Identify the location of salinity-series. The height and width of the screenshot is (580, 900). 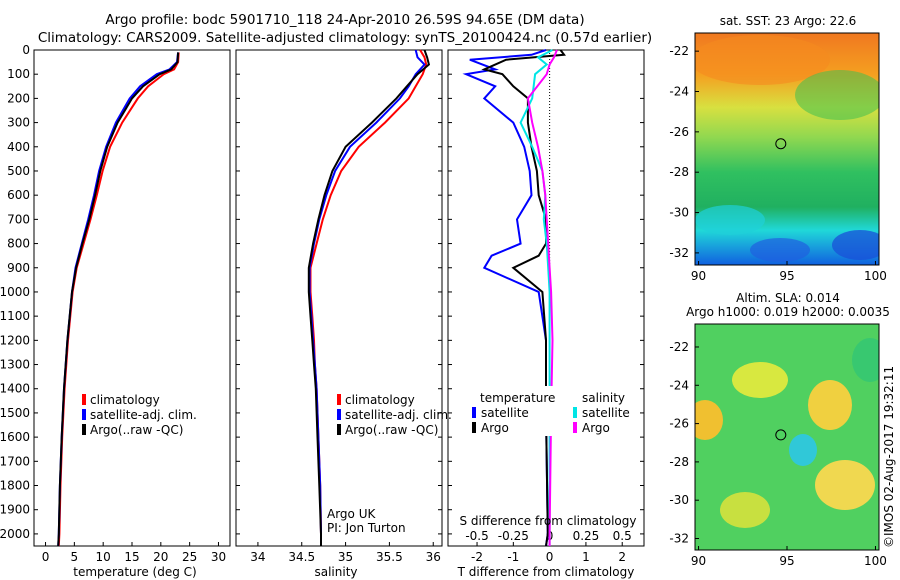
(369, 297).